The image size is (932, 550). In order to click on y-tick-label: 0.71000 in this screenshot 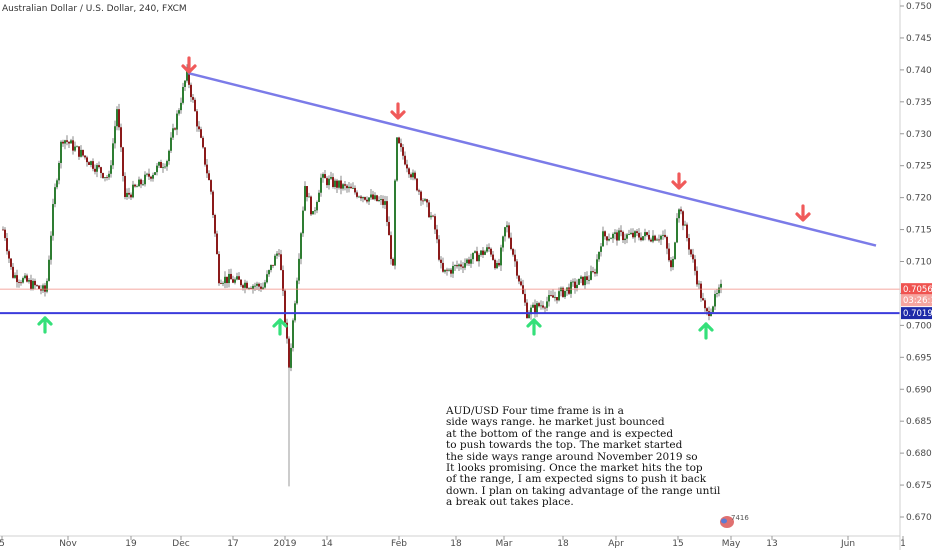, I will do `click(919, 263)`.